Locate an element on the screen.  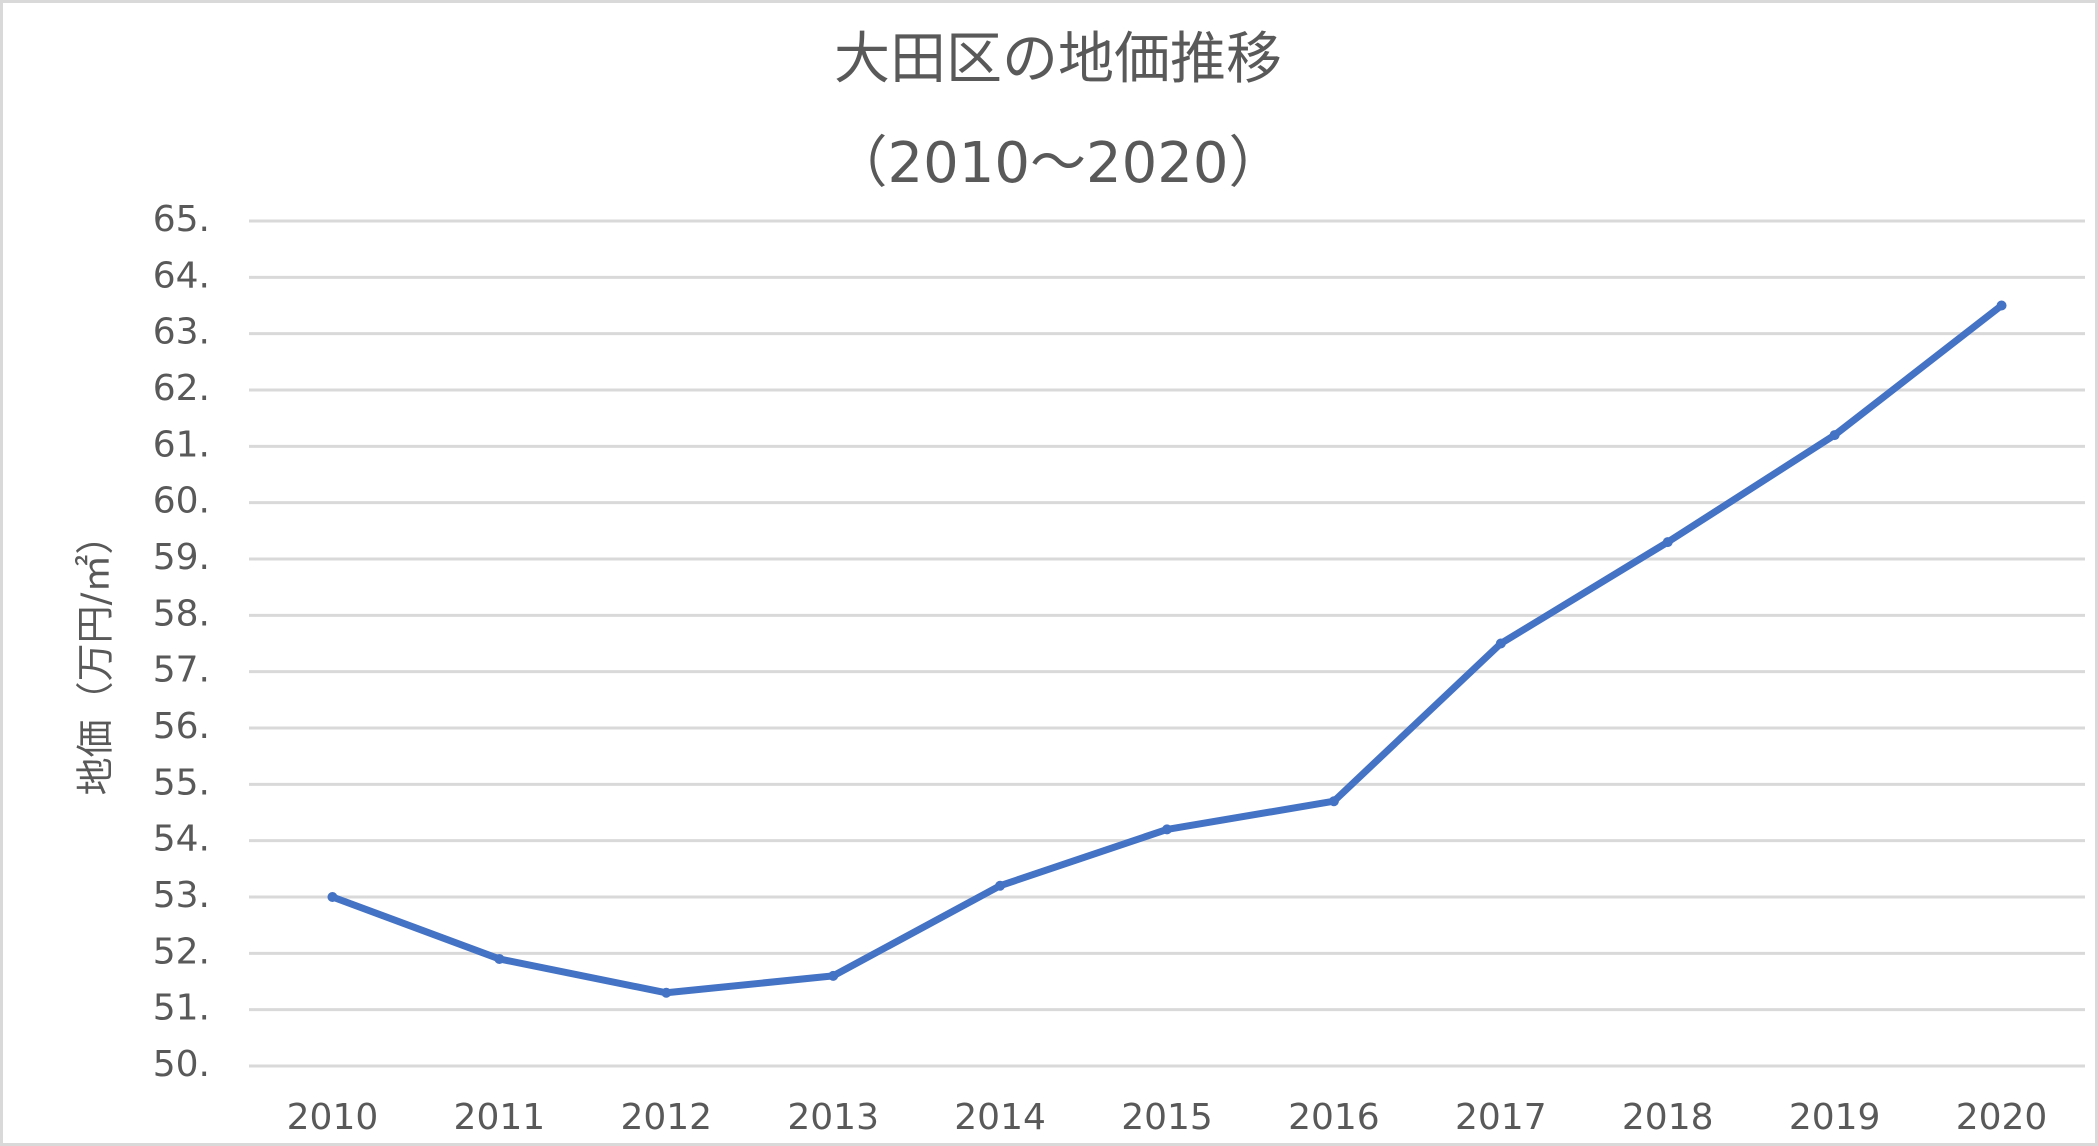
y-tick-label: 63. is located at coordinates (181, 332).